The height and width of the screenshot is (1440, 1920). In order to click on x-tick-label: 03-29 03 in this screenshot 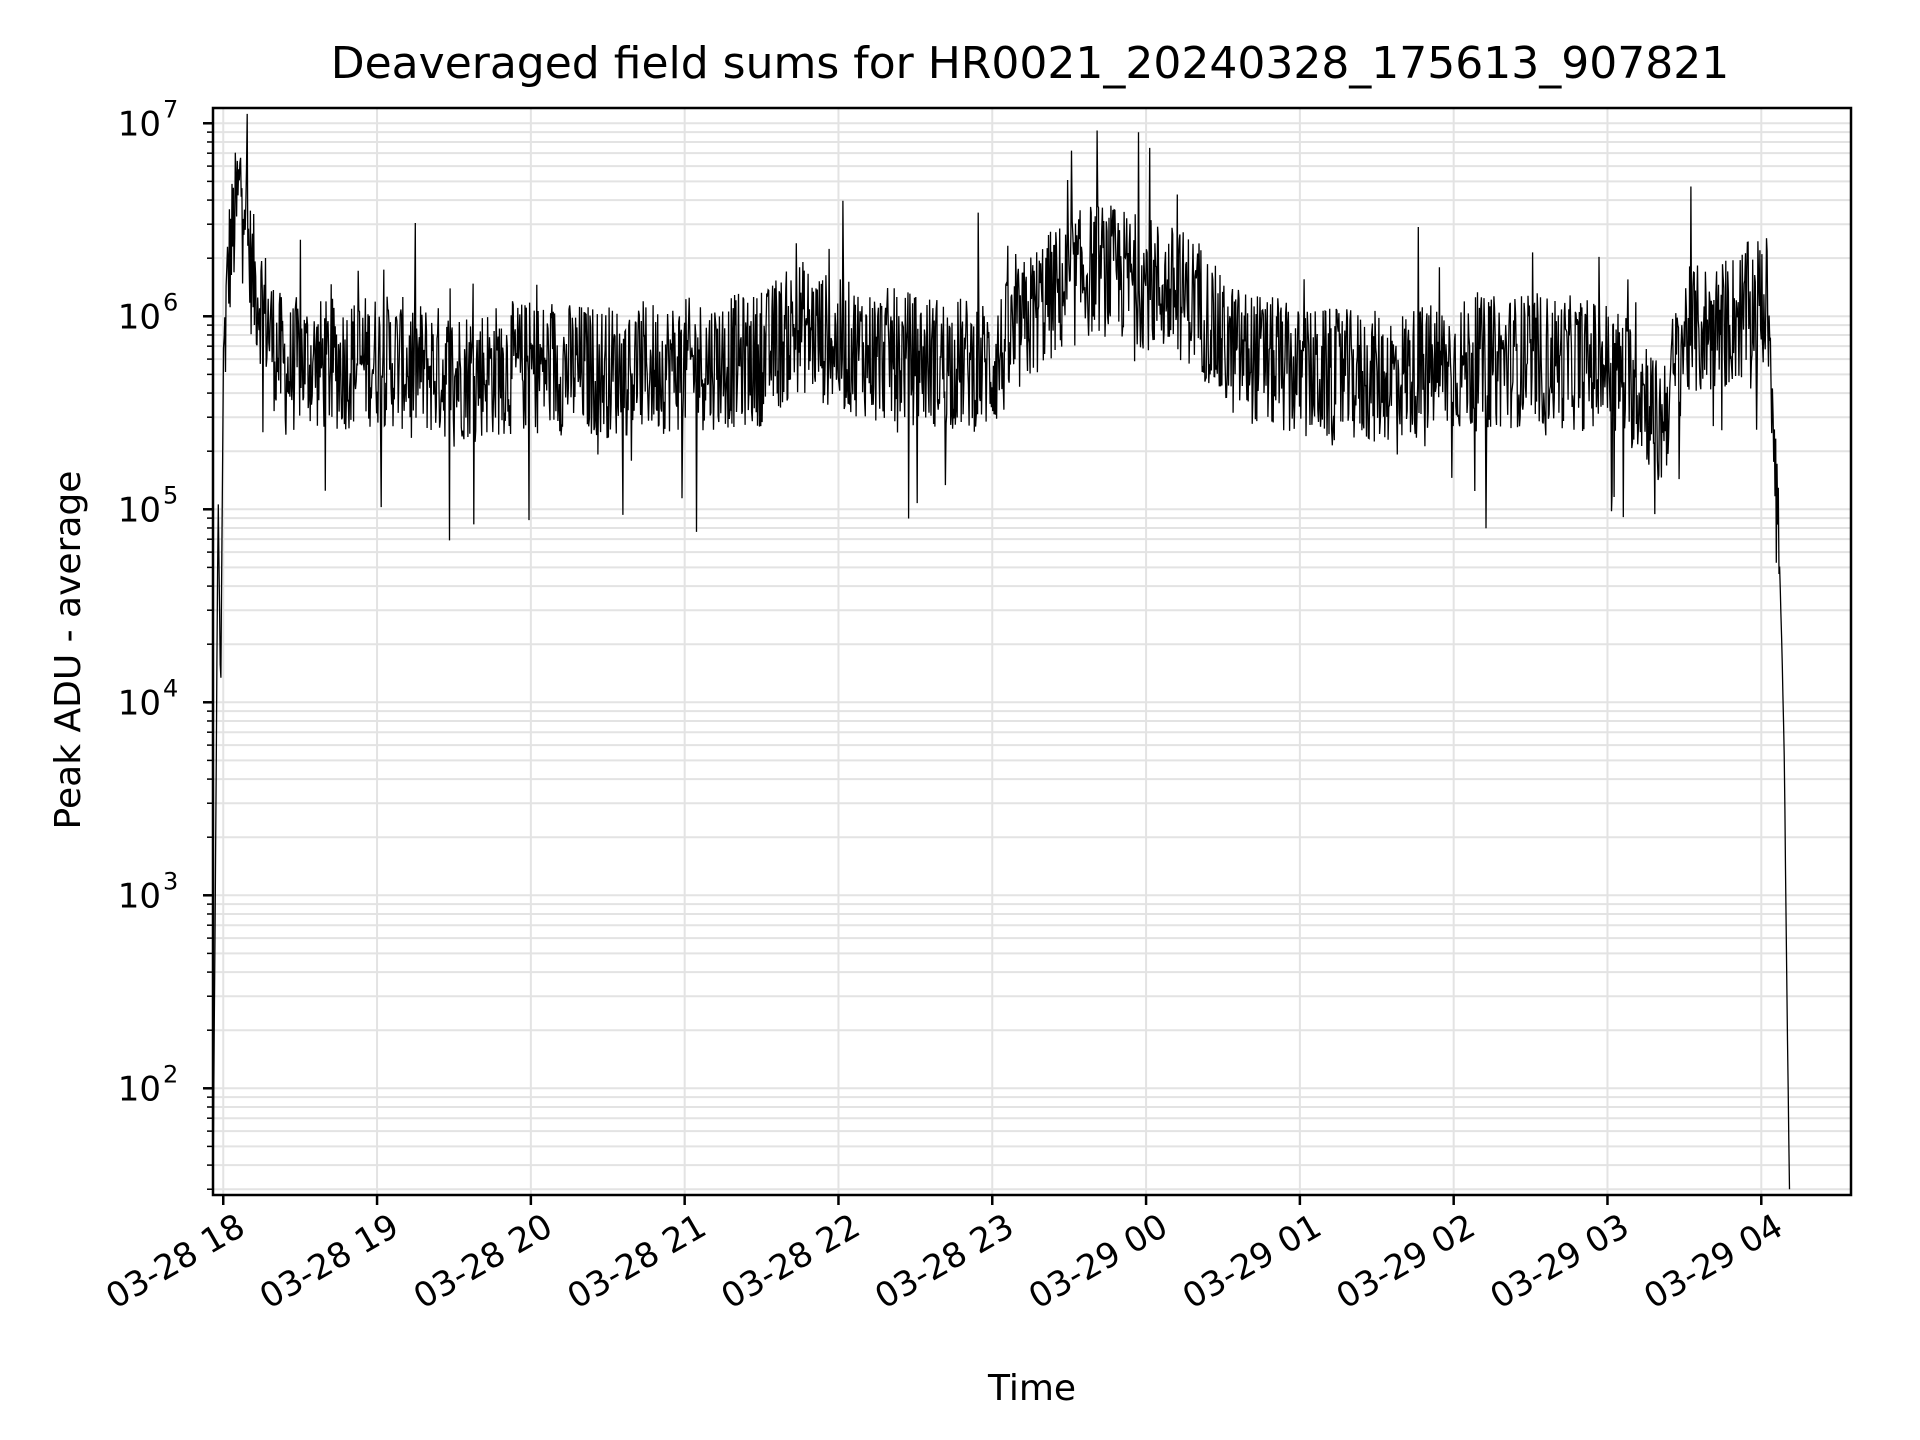, I will do `click(1560, 1261)`.